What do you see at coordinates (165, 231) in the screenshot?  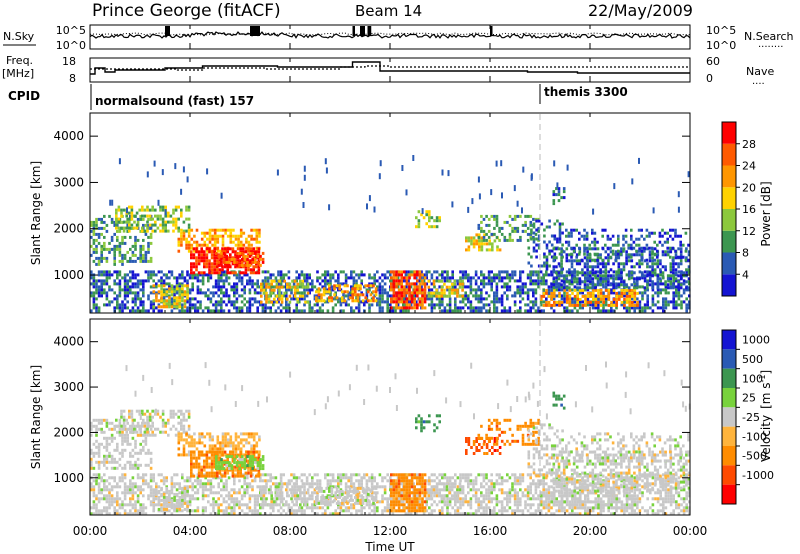 I see `power-cell-2061` at bounding box center [165, 231].